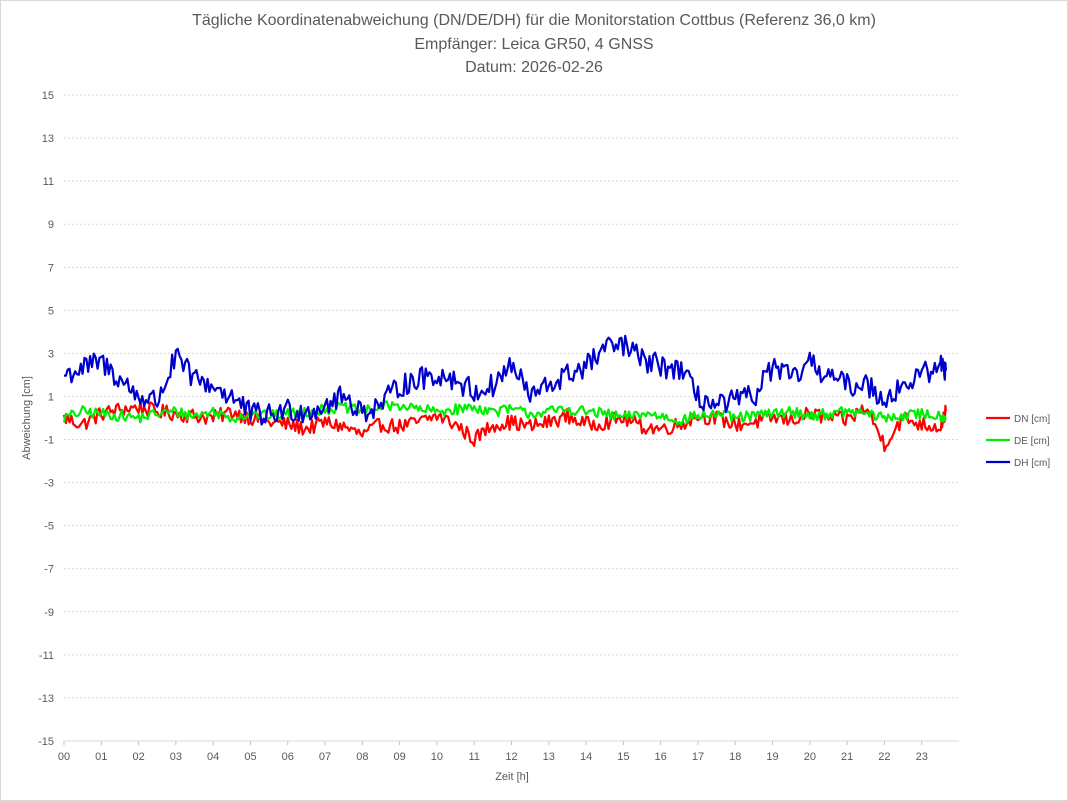  Describe the element at coordinates (586, 757) in the screenshot. I see `x-tick-label: 14` at that location.